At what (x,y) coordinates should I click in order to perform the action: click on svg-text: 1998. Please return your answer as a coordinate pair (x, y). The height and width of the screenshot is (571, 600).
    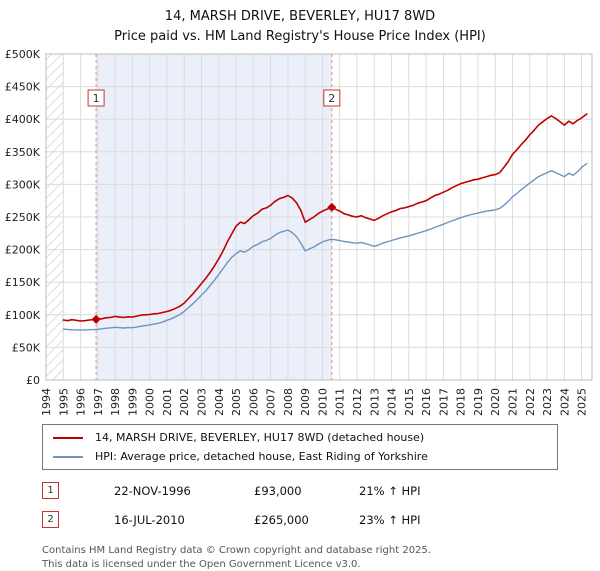
    Looking at the image, I should click on (115, 402).